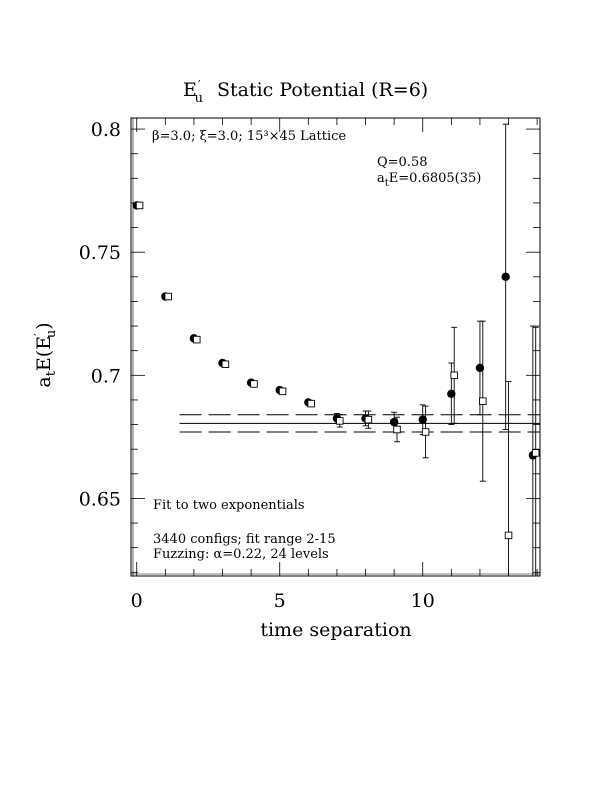 The image size is (612, 792). Describe the element at coordinates (100, 253) in the screenshot. I see `y-tick-label: 0.75` at that location.